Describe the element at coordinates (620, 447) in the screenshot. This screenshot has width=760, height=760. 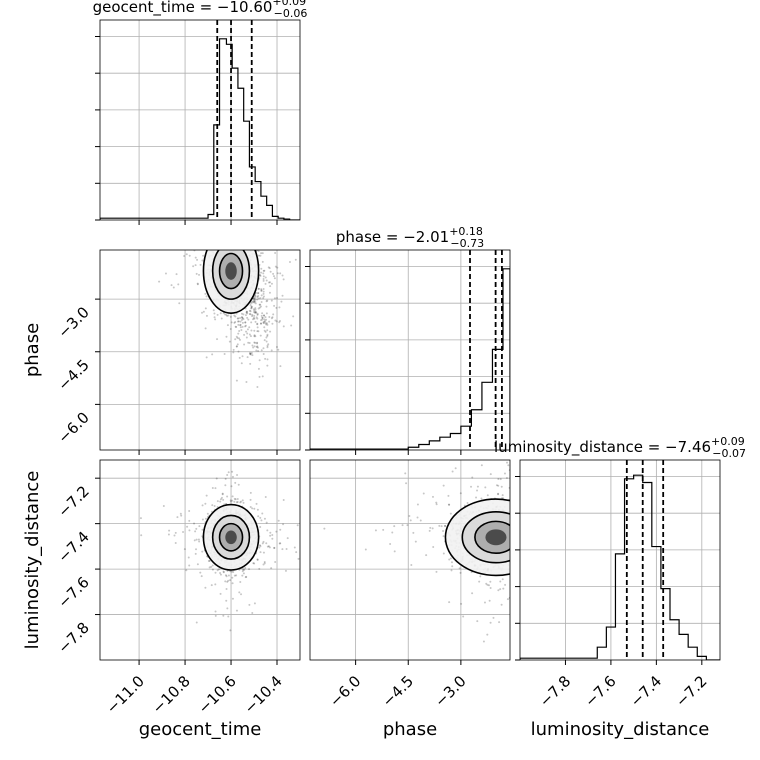
I see `panel-title-luminosity_distance: luminosity_distance = −7.46+0.09 −0.07` at that location.